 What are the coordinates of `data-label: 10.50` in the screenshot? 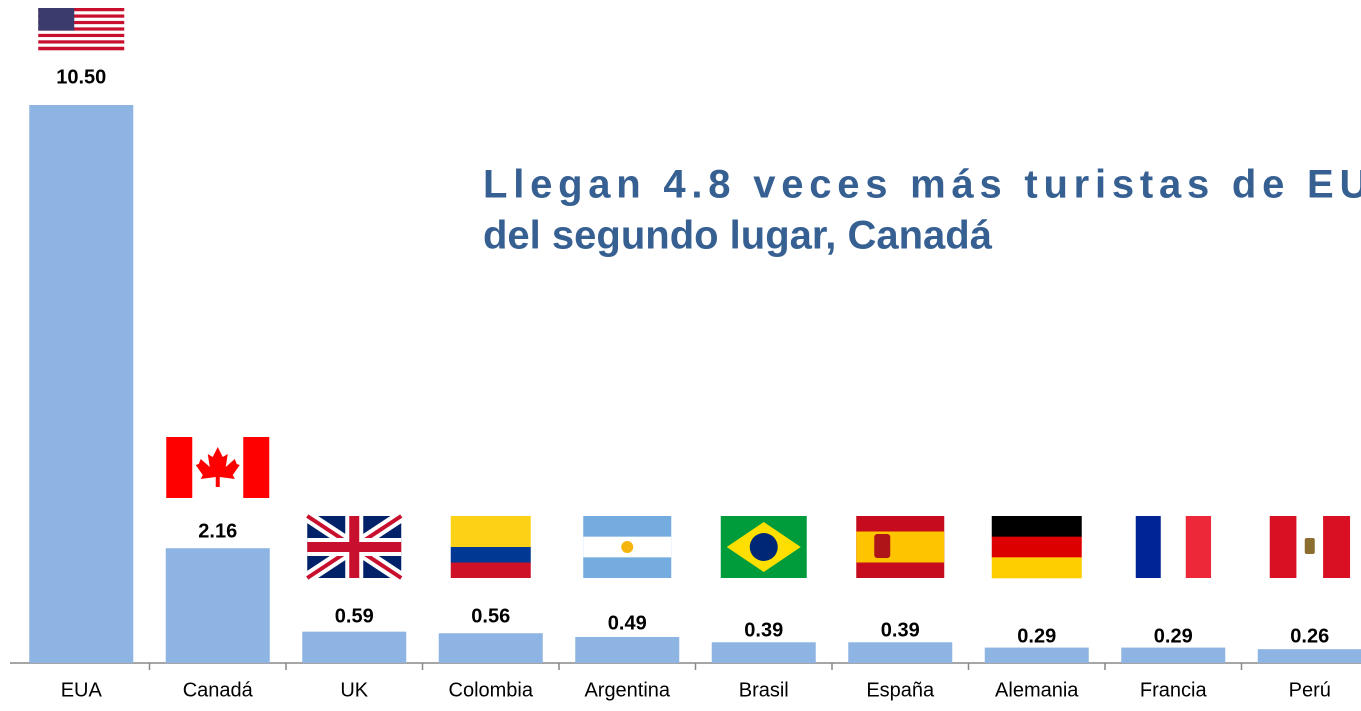 It's located at (81, 77).